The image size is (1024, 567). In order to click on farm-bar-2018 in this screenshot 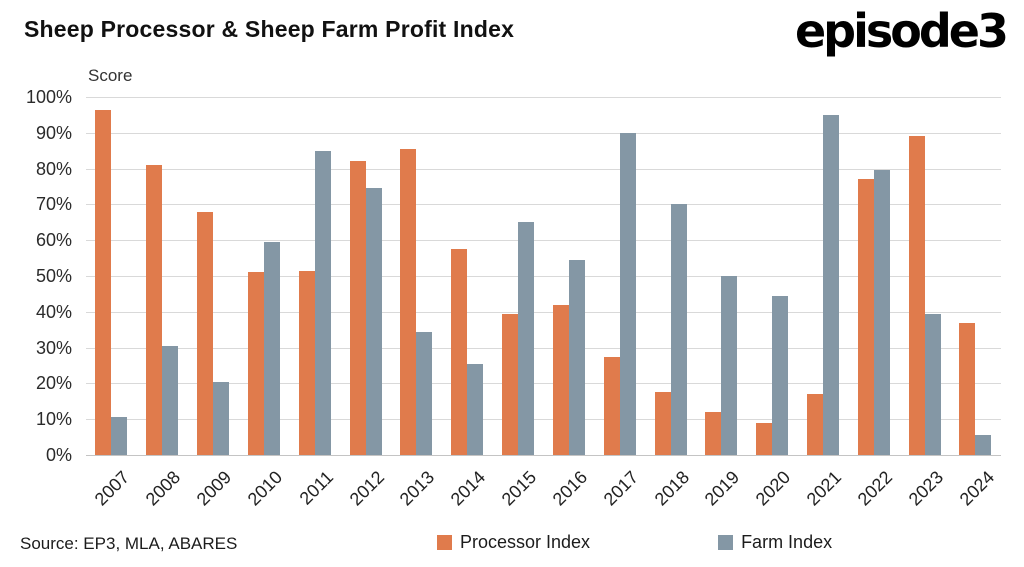, I will do `click(678, 329)`.